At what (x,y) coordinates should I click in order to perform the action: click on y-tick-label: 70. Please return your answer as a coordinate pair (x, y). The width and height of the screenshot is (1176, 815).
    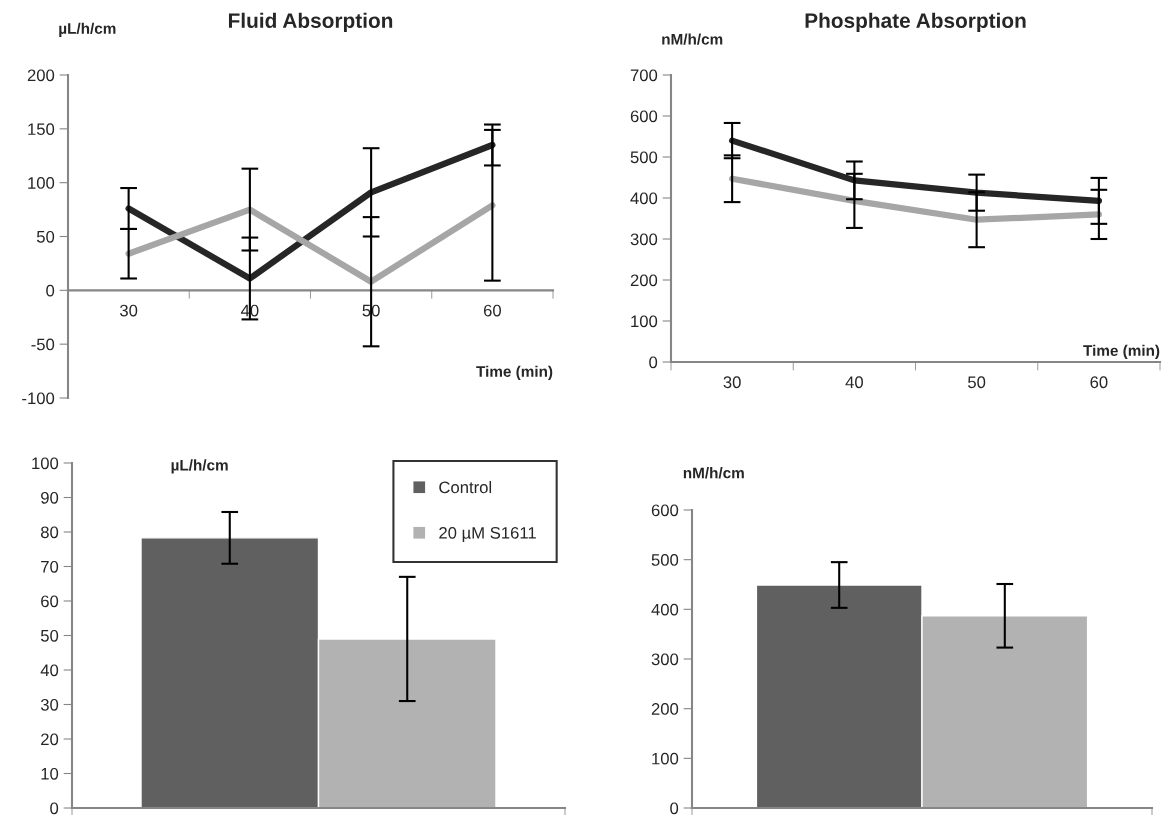
    Looking at the image, I should click on (50, 566).